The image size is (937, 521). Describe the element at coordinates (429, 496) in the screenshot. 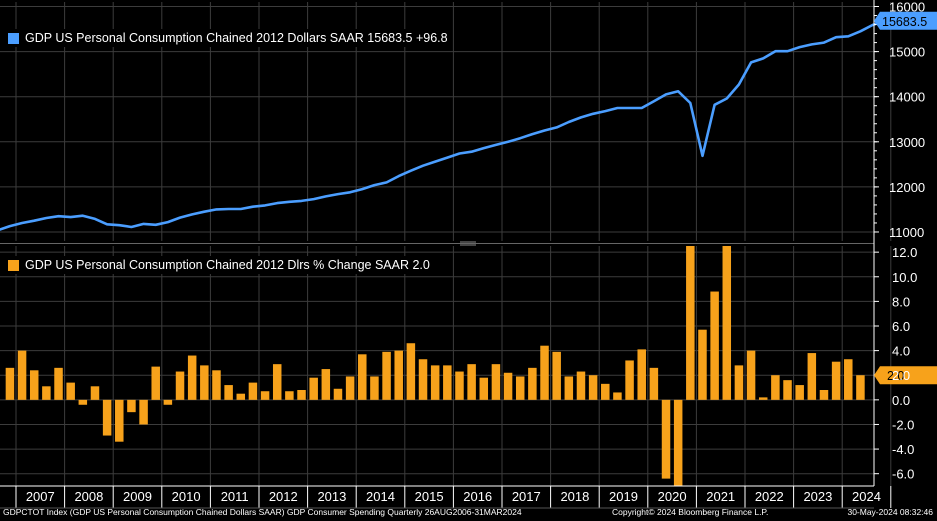

I see `x-tick-label: 2015` at that location.